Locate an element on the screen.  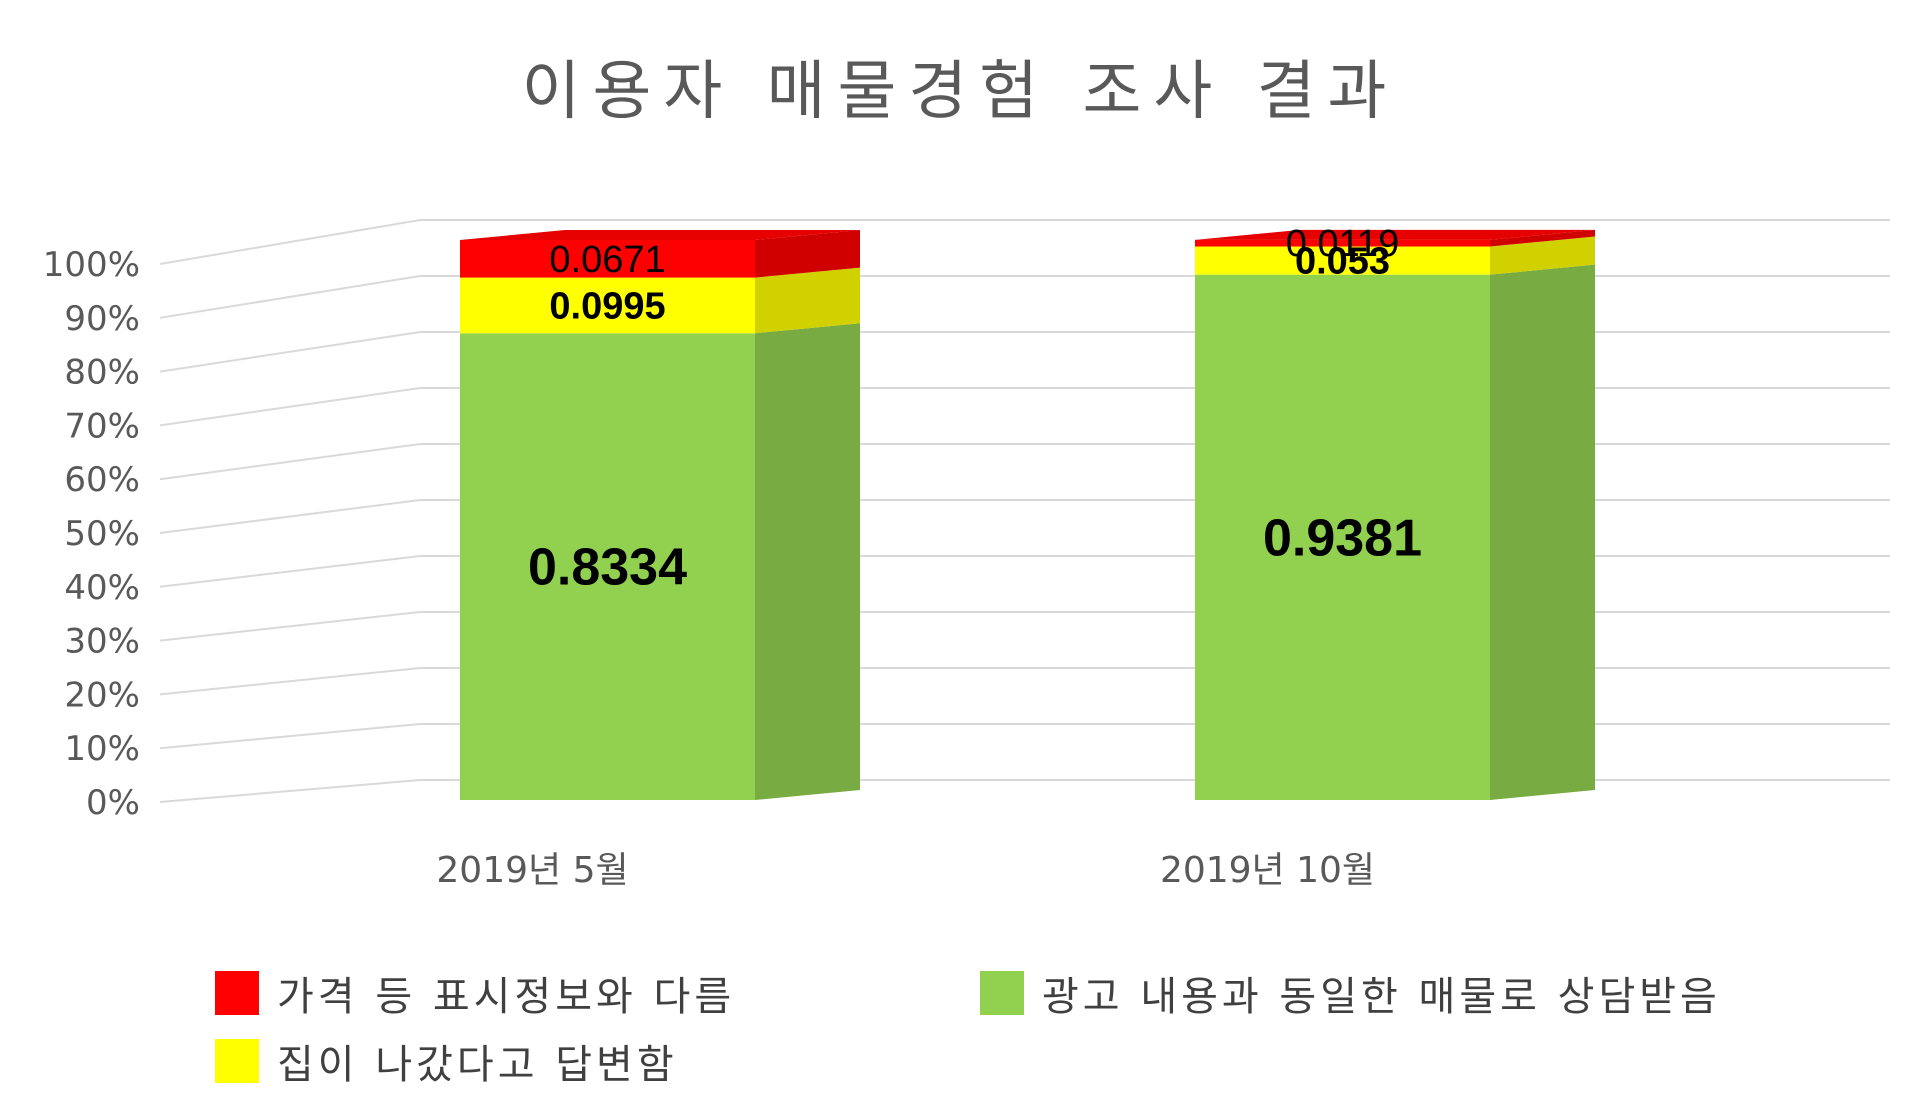
data-label: 0.0671 is located at coordinates (607, 260).